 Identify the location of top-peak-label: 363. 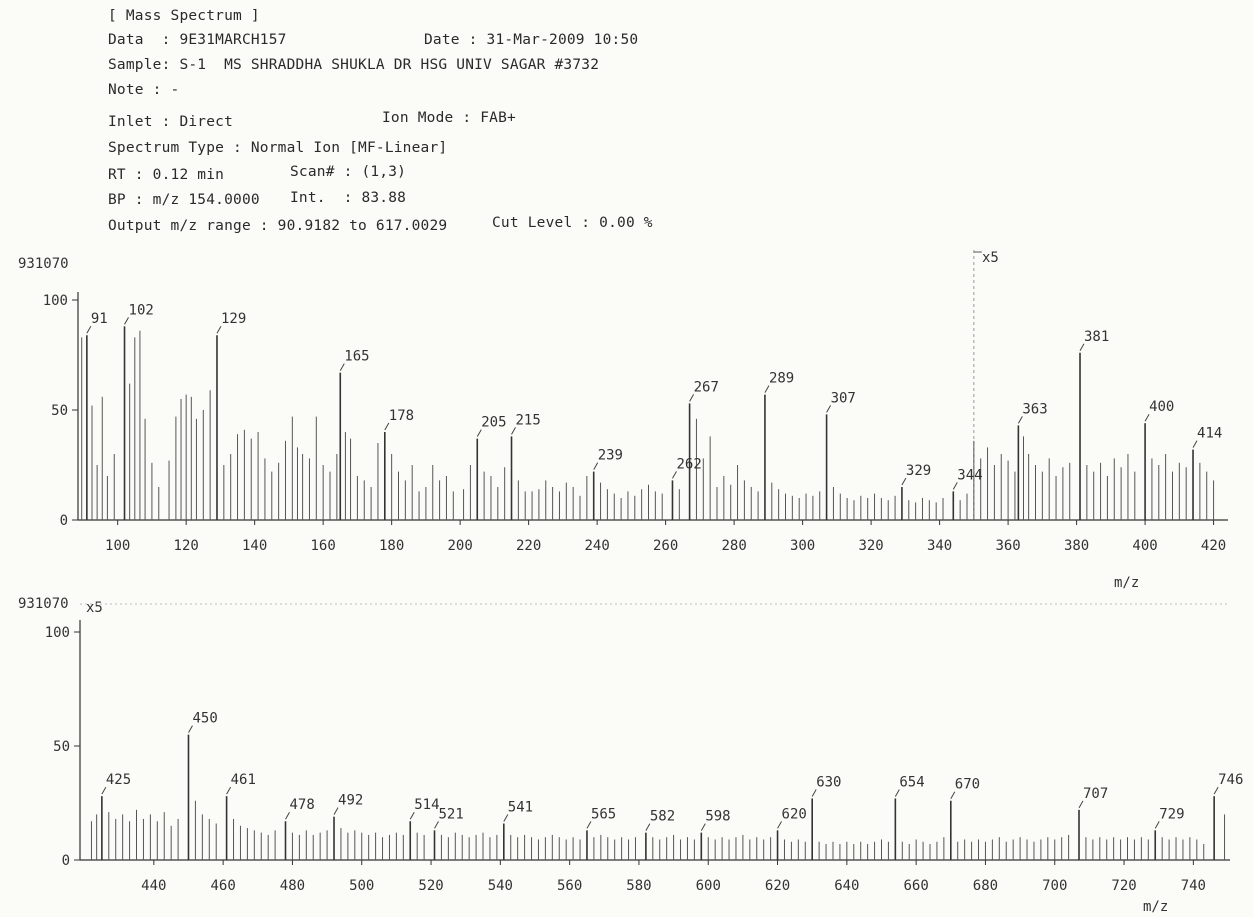
(1034, 409).